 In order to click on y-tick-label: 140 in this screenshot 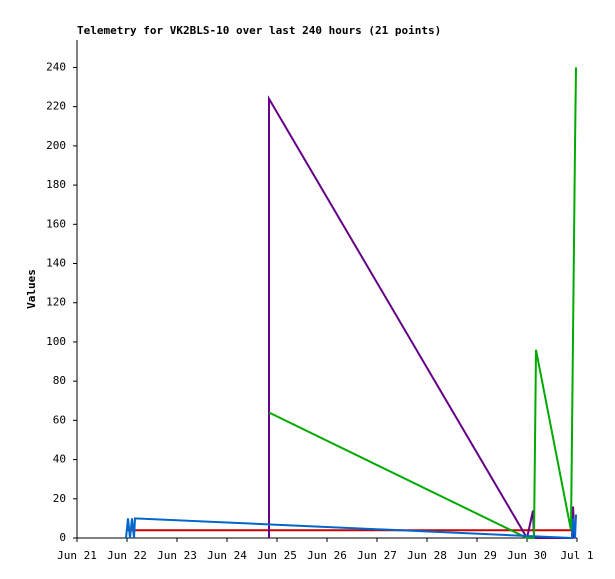, I will do `click(56, 263)`.